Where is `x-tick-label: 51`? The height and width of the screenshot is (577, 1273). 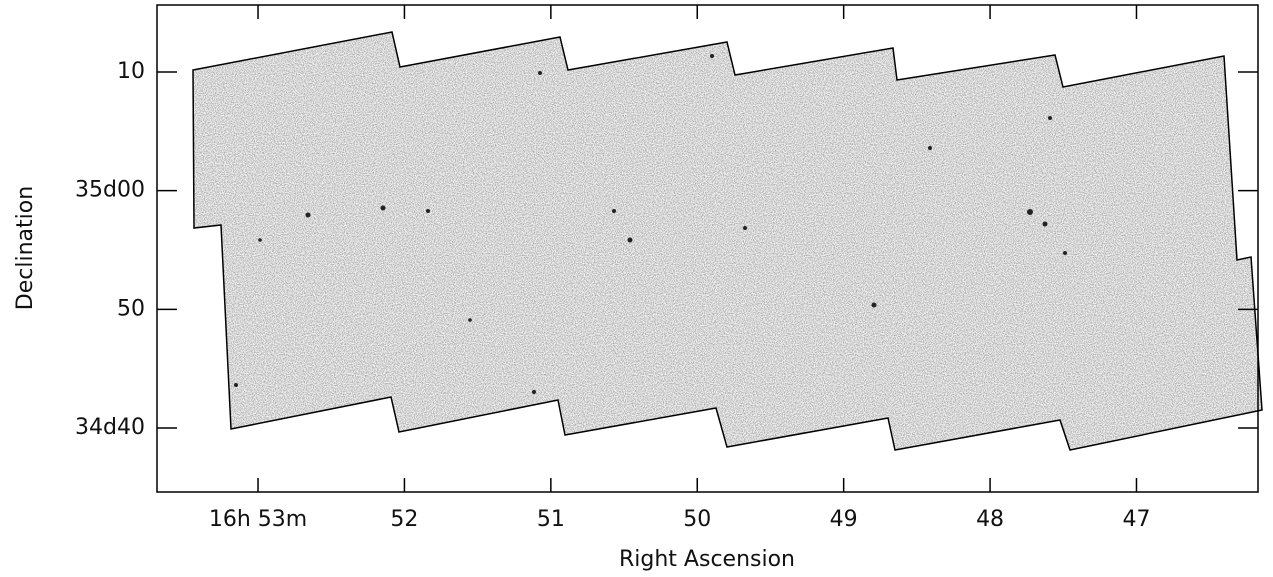
x-tick-label: 51 is located at coordinates (551, 519).